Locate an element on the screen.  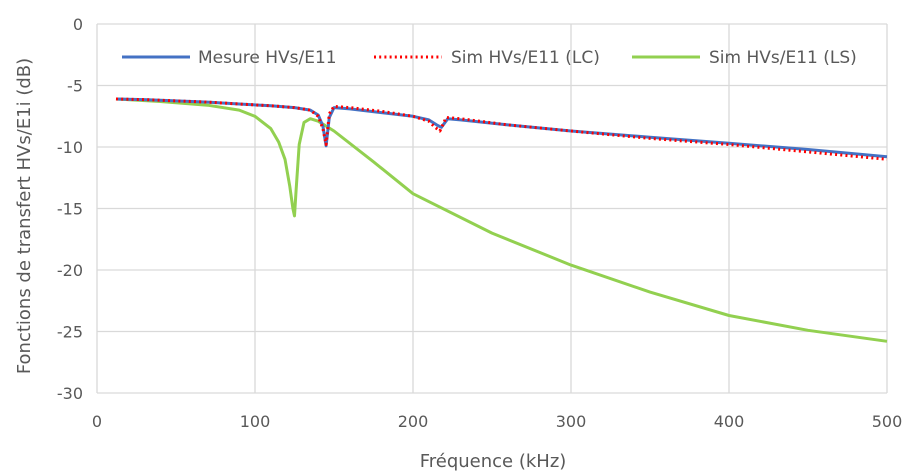
y-tick-label: -20 is located at coordinates (70, 270).